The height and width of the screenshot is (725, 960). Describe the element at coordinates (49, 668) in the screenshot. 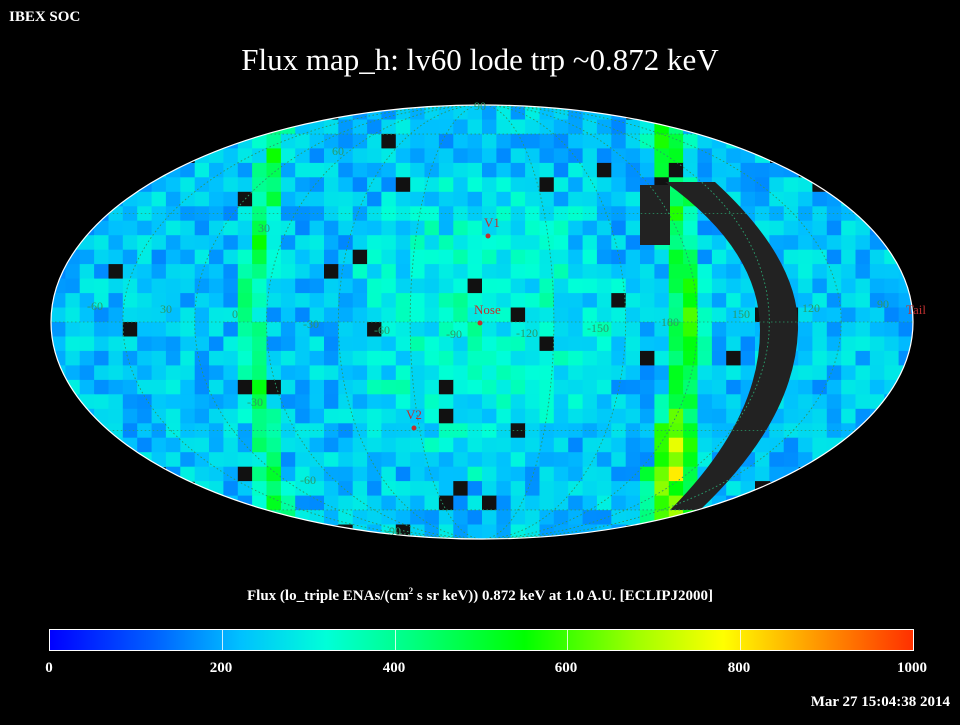

I see `colorbar-tick-0: 0` at that location.